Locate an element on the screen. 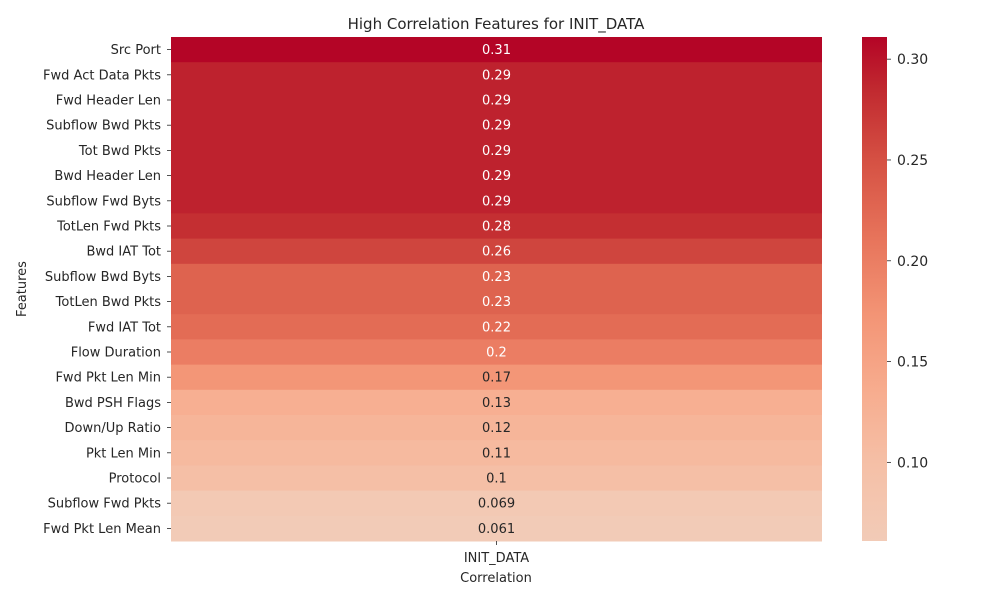 The image size is (1000, 600). colorbar-tick-label: 0.25 is located at coordinates (912, 161).